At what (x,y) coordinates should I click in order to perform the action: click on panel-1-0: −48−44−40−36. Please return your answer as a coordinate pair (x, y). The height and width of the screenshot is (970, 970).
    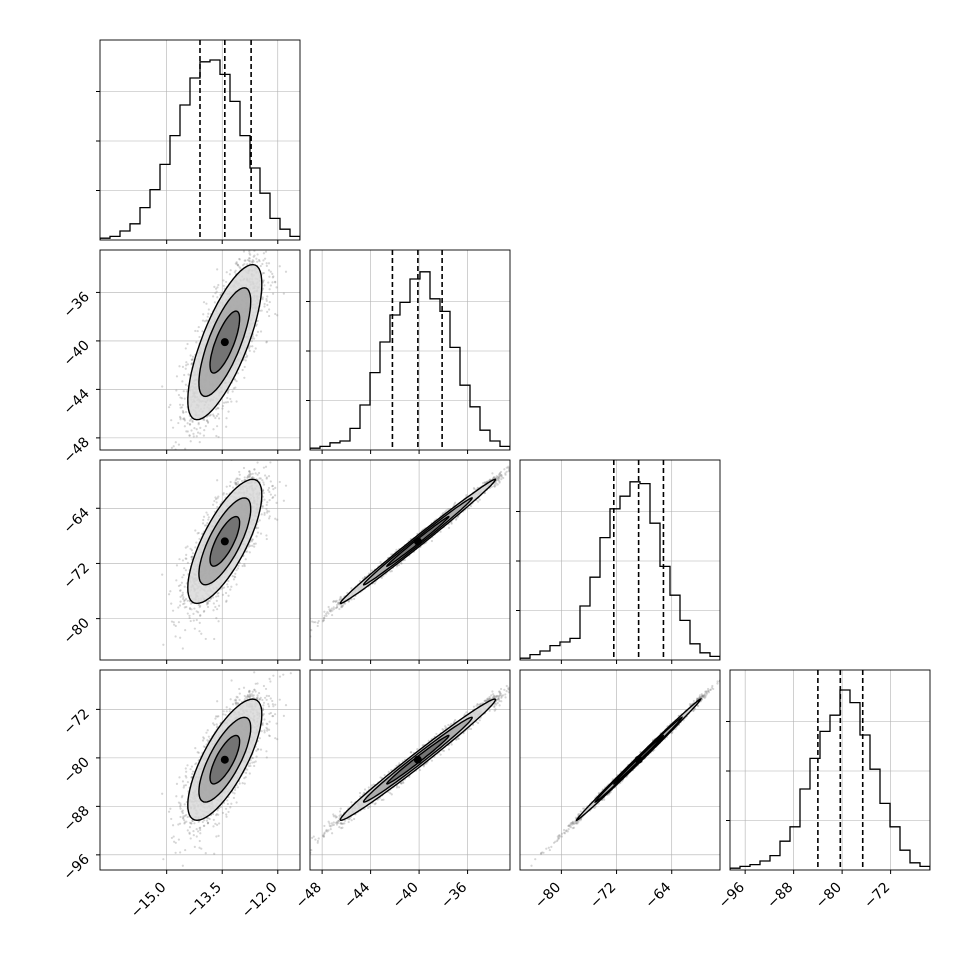
    Looking at the image, I should click on (181, 363).